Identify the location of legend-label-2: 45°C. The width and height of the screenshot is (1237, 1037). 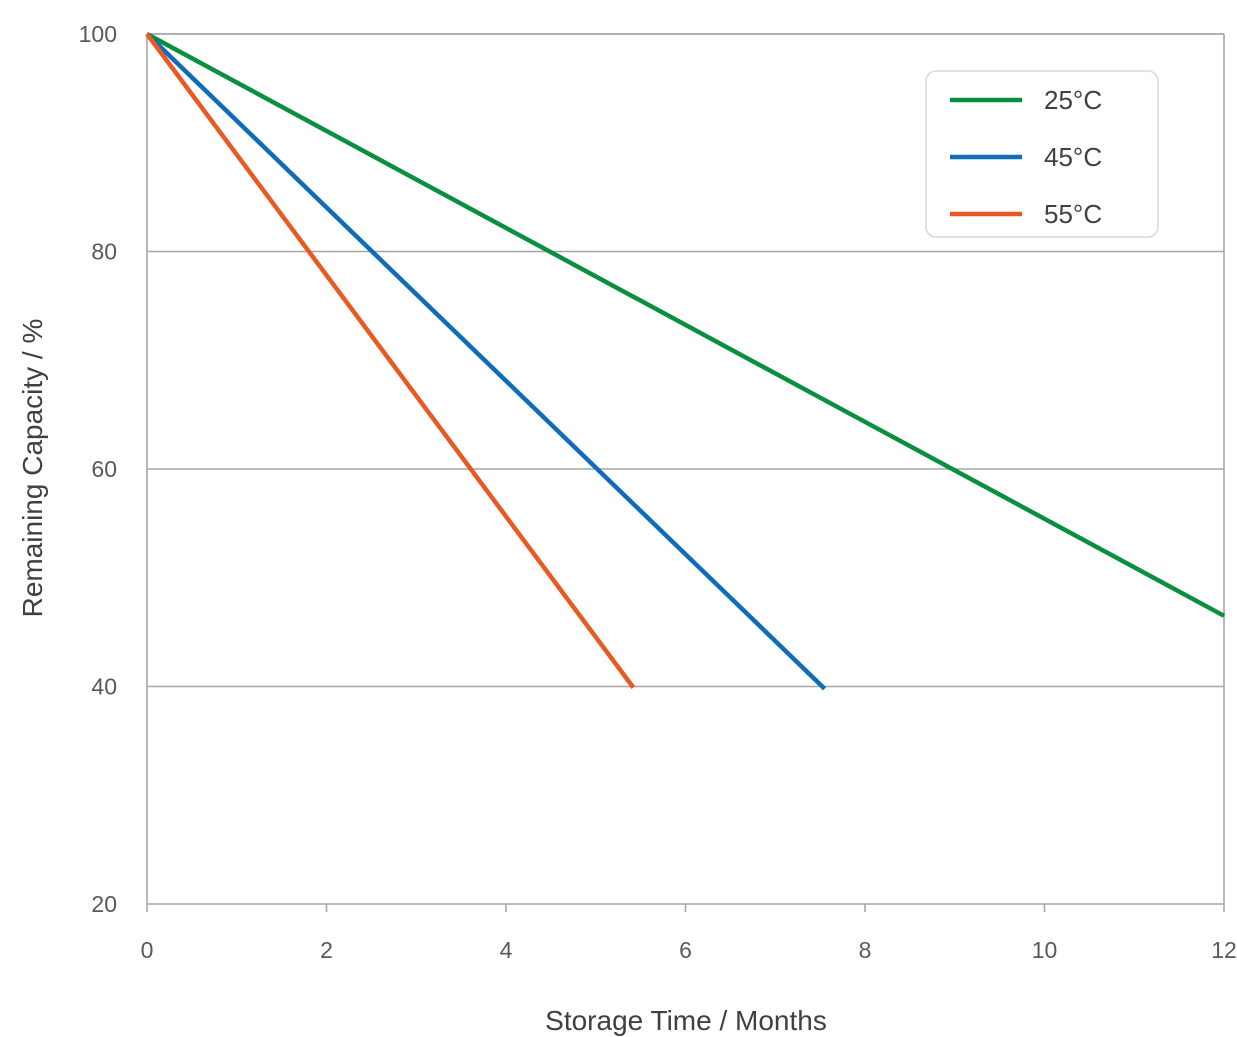
(1073, 157).